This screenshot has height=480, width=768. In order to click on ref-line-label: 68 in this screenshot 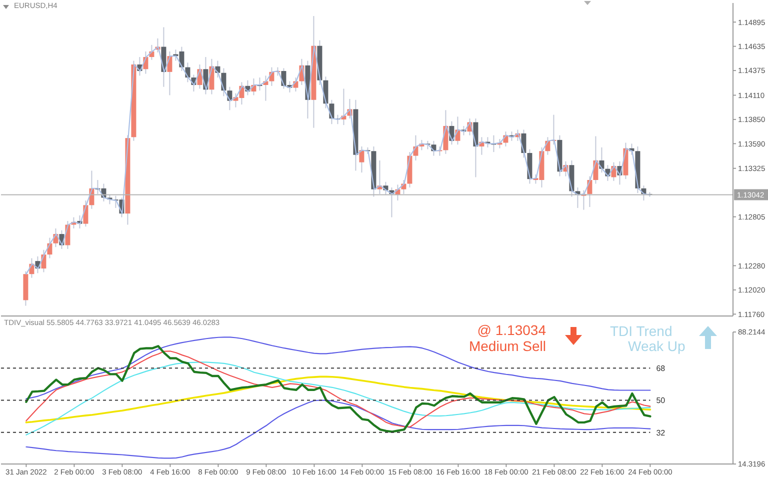, I will do `click(661, 368)`.